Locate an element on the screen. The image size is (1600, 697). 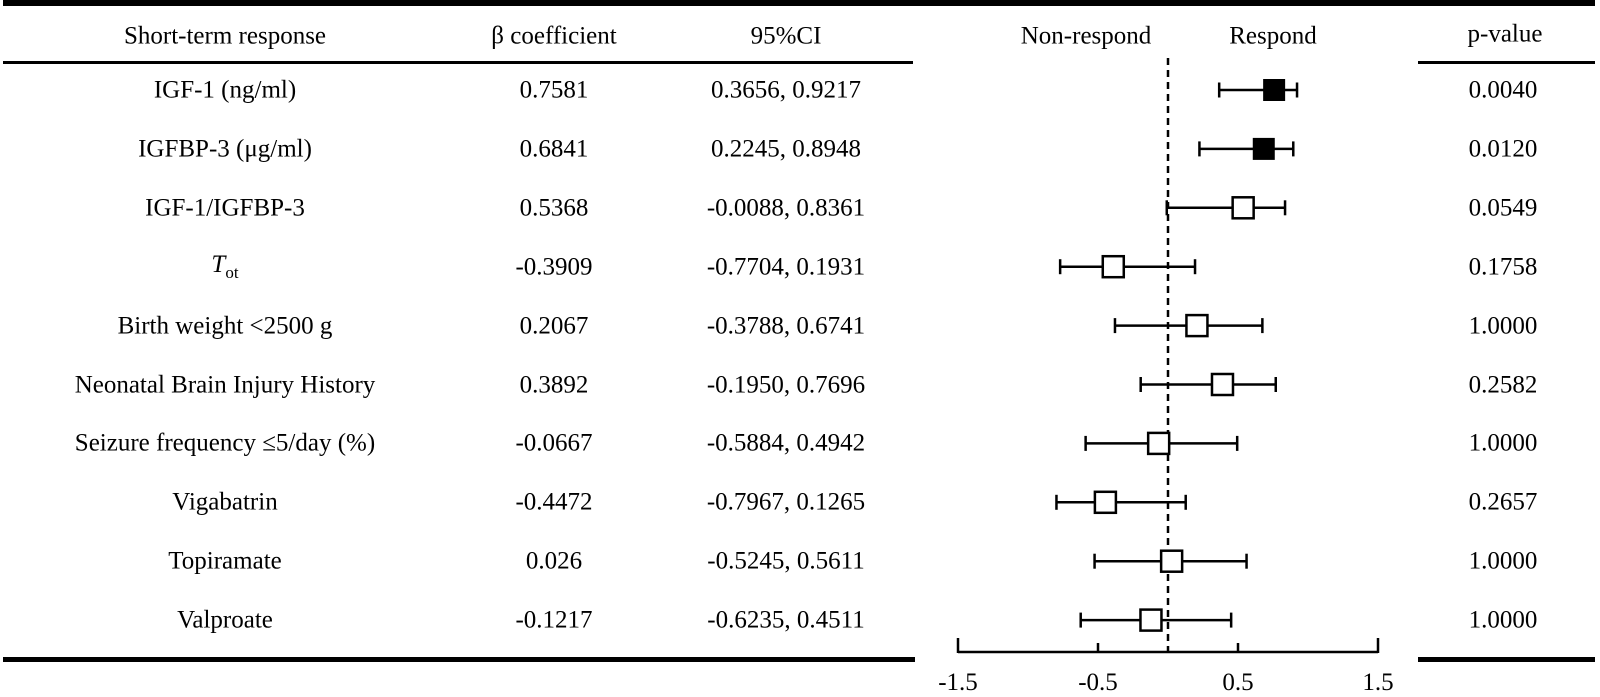
row-label: IGF-1/IGFBP-3 is located at coordinates (225, 208).